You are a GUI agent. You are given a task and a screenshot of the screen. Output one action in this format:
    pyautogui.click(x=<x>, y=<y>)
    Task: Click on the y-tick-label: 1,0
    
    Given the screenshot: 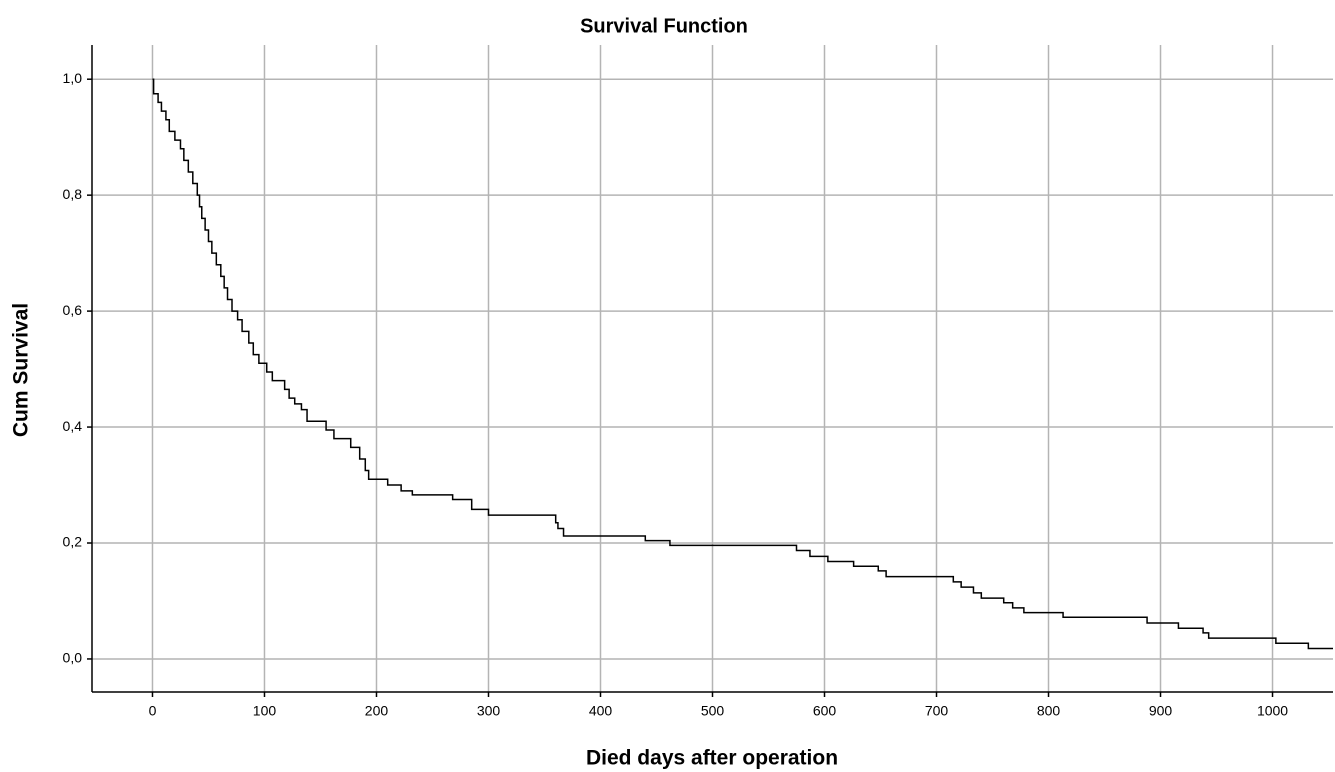 What is the action you would take?
    pyautogui.click(x=73, y=78)
    